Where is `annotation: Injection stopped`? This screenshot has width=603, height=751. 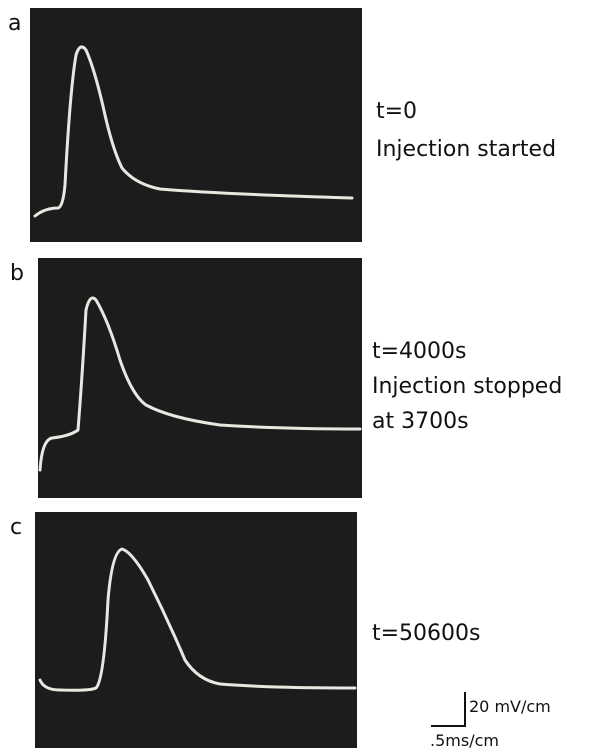 annotation: Injection stopped is located at coordinates (467, 386).